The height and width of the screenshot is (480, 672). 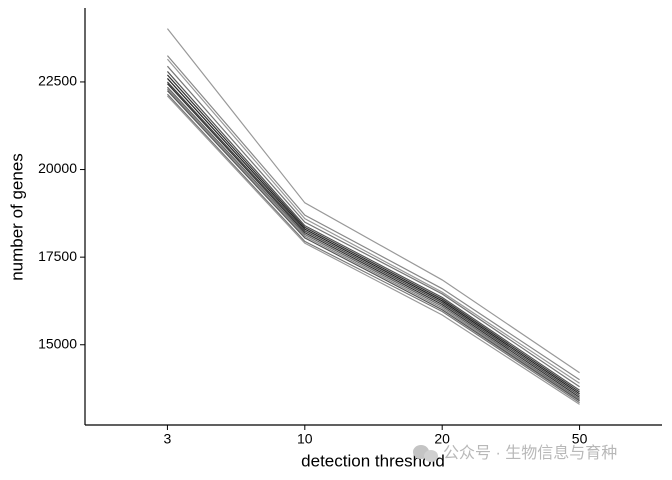 What do you see at coordinates (305, 439) in the screenshot?
I see `x-tick-label: 10` at bounding box center [305, 439].